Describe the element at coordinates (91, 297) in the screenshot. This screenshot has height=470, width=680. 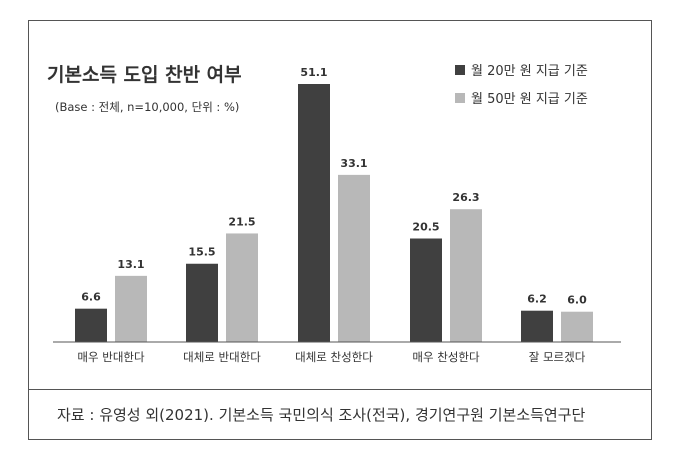
I see `value-label-series-1-1: 6.6` at that location.